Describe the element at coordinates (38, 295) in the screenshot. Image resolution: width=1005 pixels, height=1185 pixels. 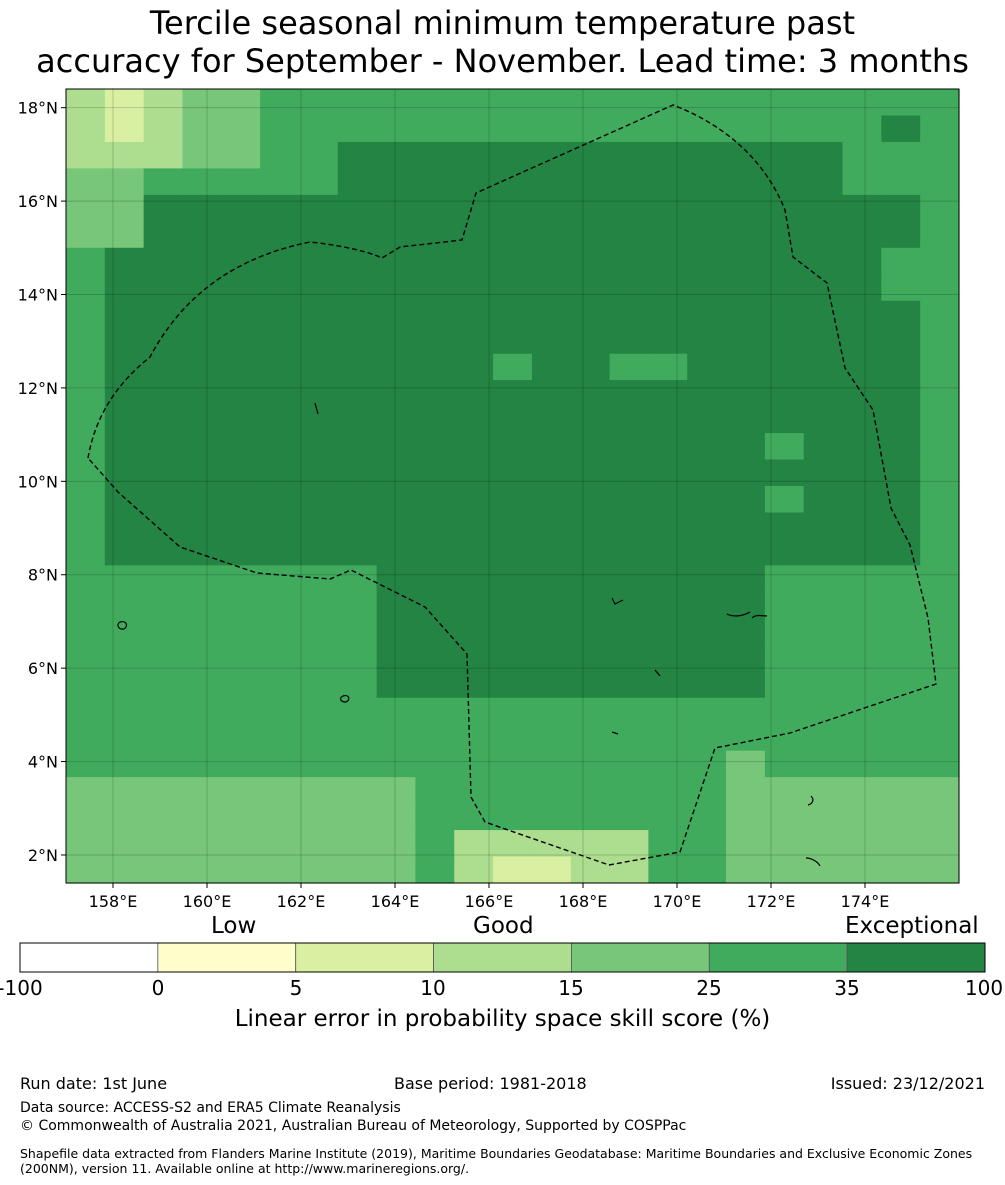
I see `lat-tick-label: 14°N` at that location.